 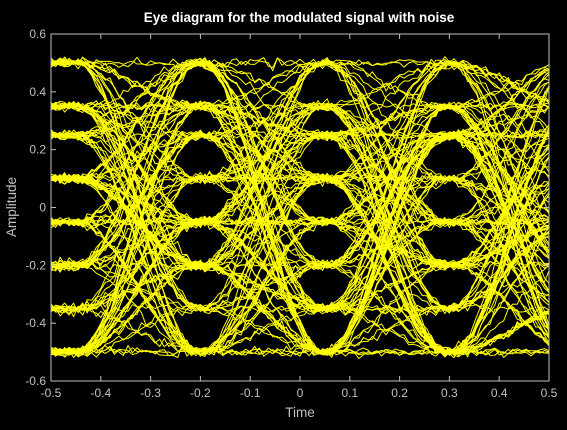 I want to click on y-tick-label: 0.6, so click(x=37, y=34).